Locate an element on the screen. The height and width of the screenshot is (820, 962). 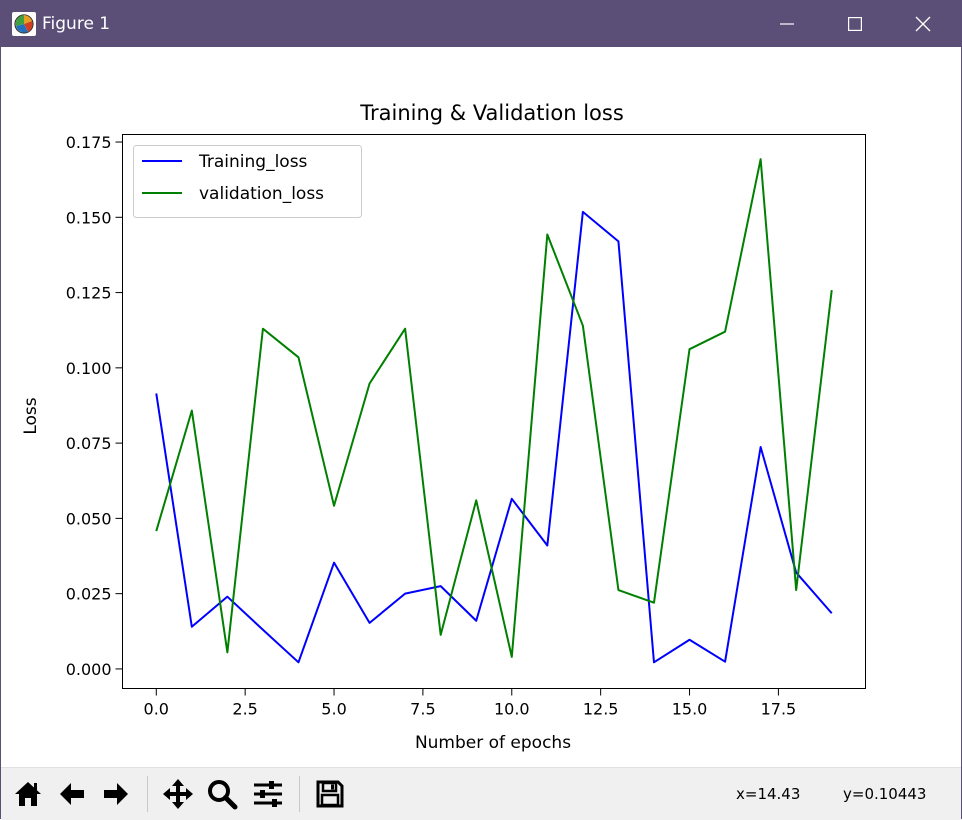
back-arrow-icon is located at coordinates (72, 794).